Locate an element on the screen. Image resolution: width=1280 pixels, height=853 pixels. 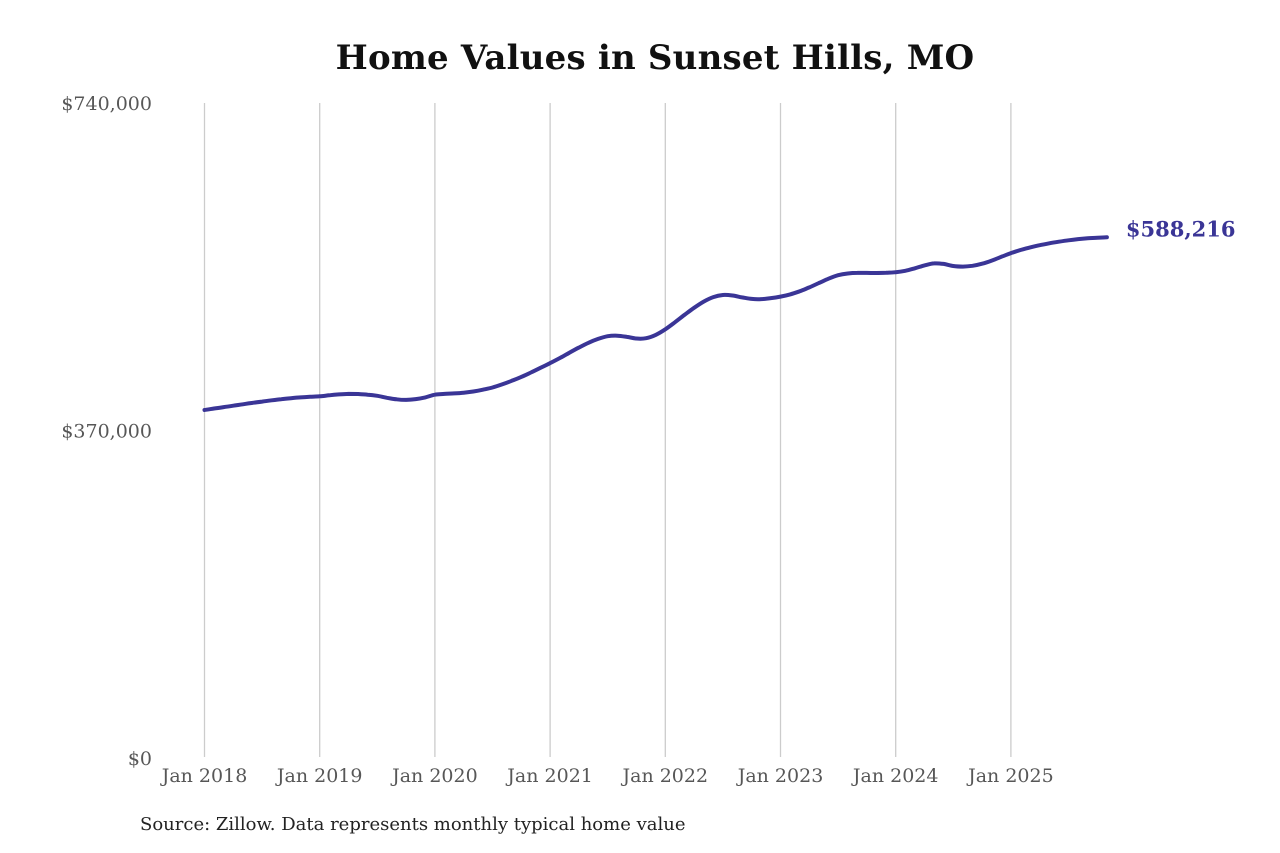
x-axis-tick-label: Jan 2024 is located at coordinates (895, 776).